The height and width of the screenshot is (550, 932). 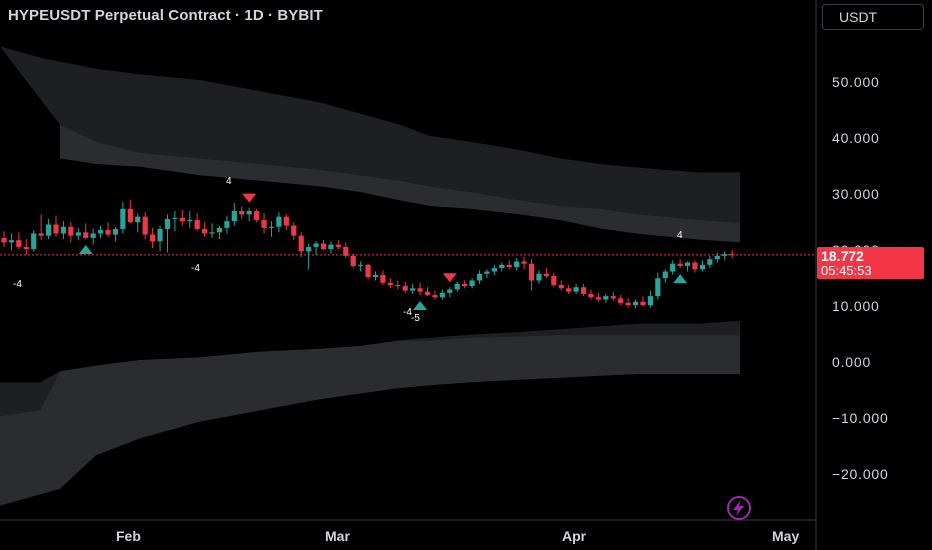 What do you see at coordinates (856, 306) in the screenshot?
I see `price-tick: 10.000` at bounding box center [856, 306].